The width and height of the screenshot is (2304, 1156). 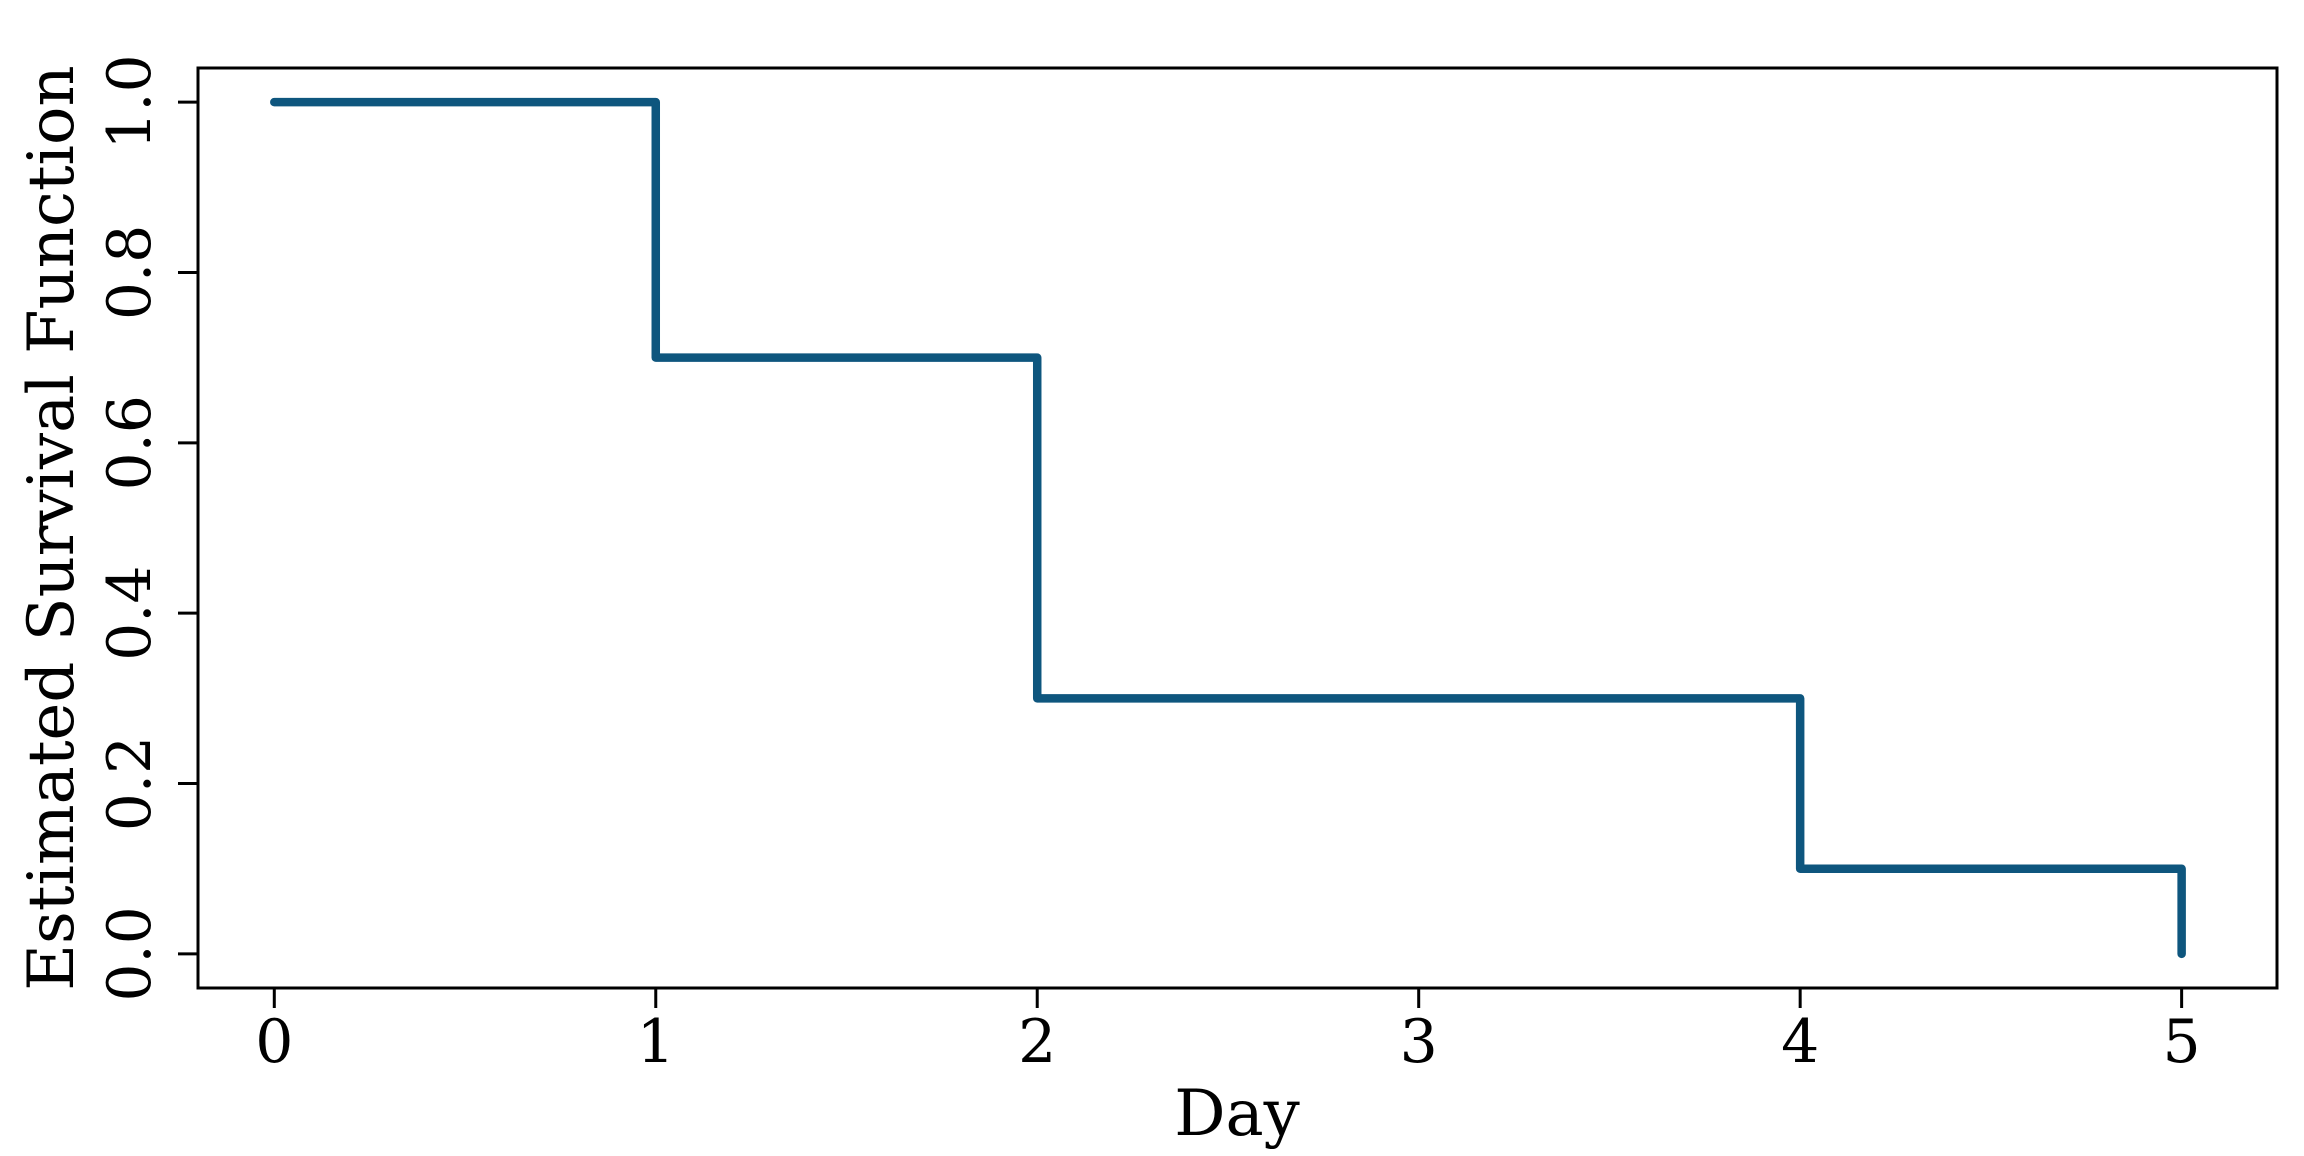 What do you see at coordinates (1800, 1042) in the screenshot?
I see `x-tick-label: 4` at bounding box center [1800, 1042].